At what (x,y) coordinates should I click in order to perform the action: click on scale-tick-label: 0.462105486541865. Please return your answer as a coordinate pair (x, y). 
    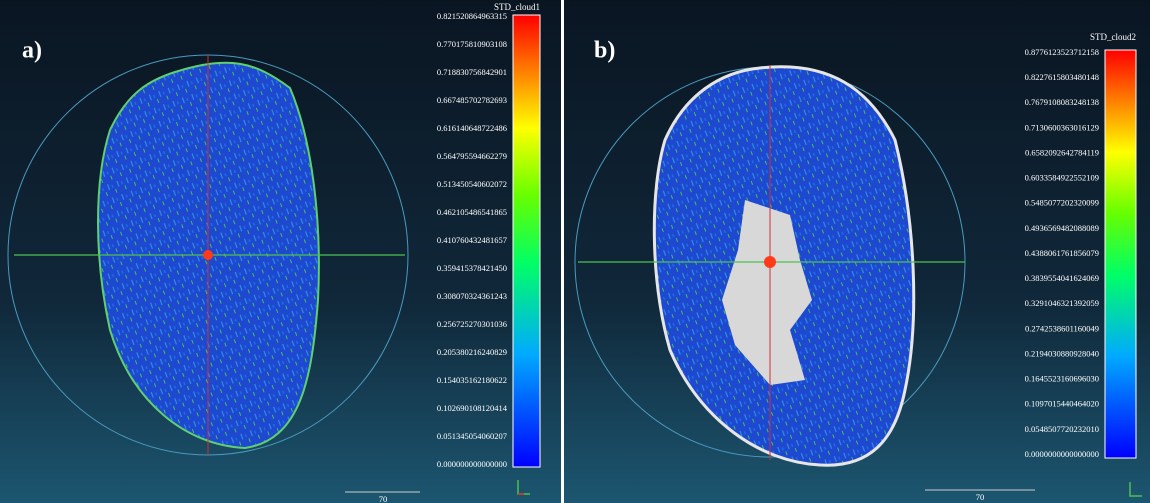
    Looking at the image, I should click on (472, 212).